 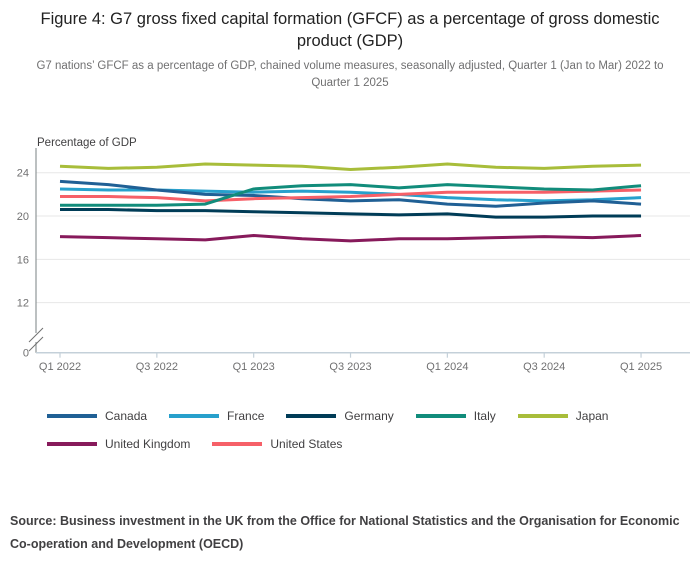 I want to click on series-line-italy, so click(x=351, y=195).